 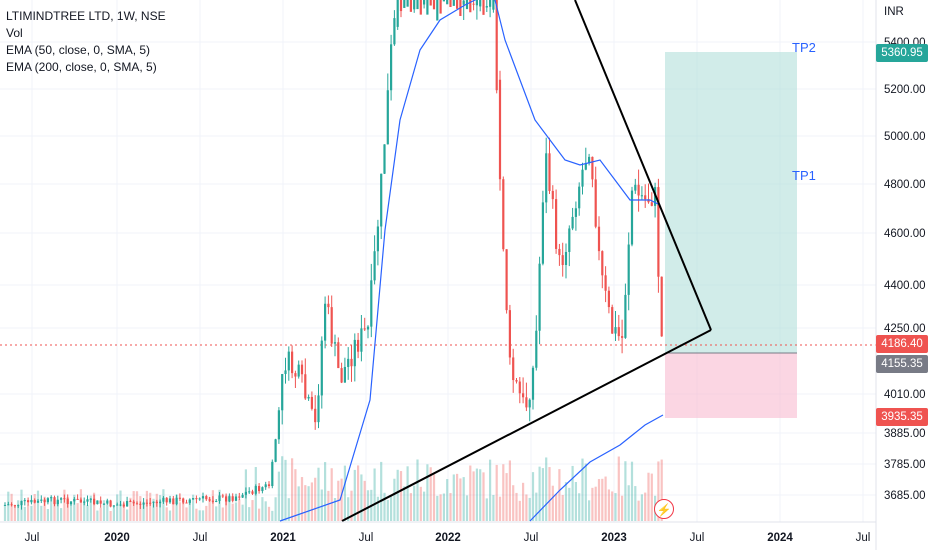 What do you see at coordinates (902, 53) in the screenshot?
I see `tp2-price-tag: 5360.95` at bounding box center [902, 53].